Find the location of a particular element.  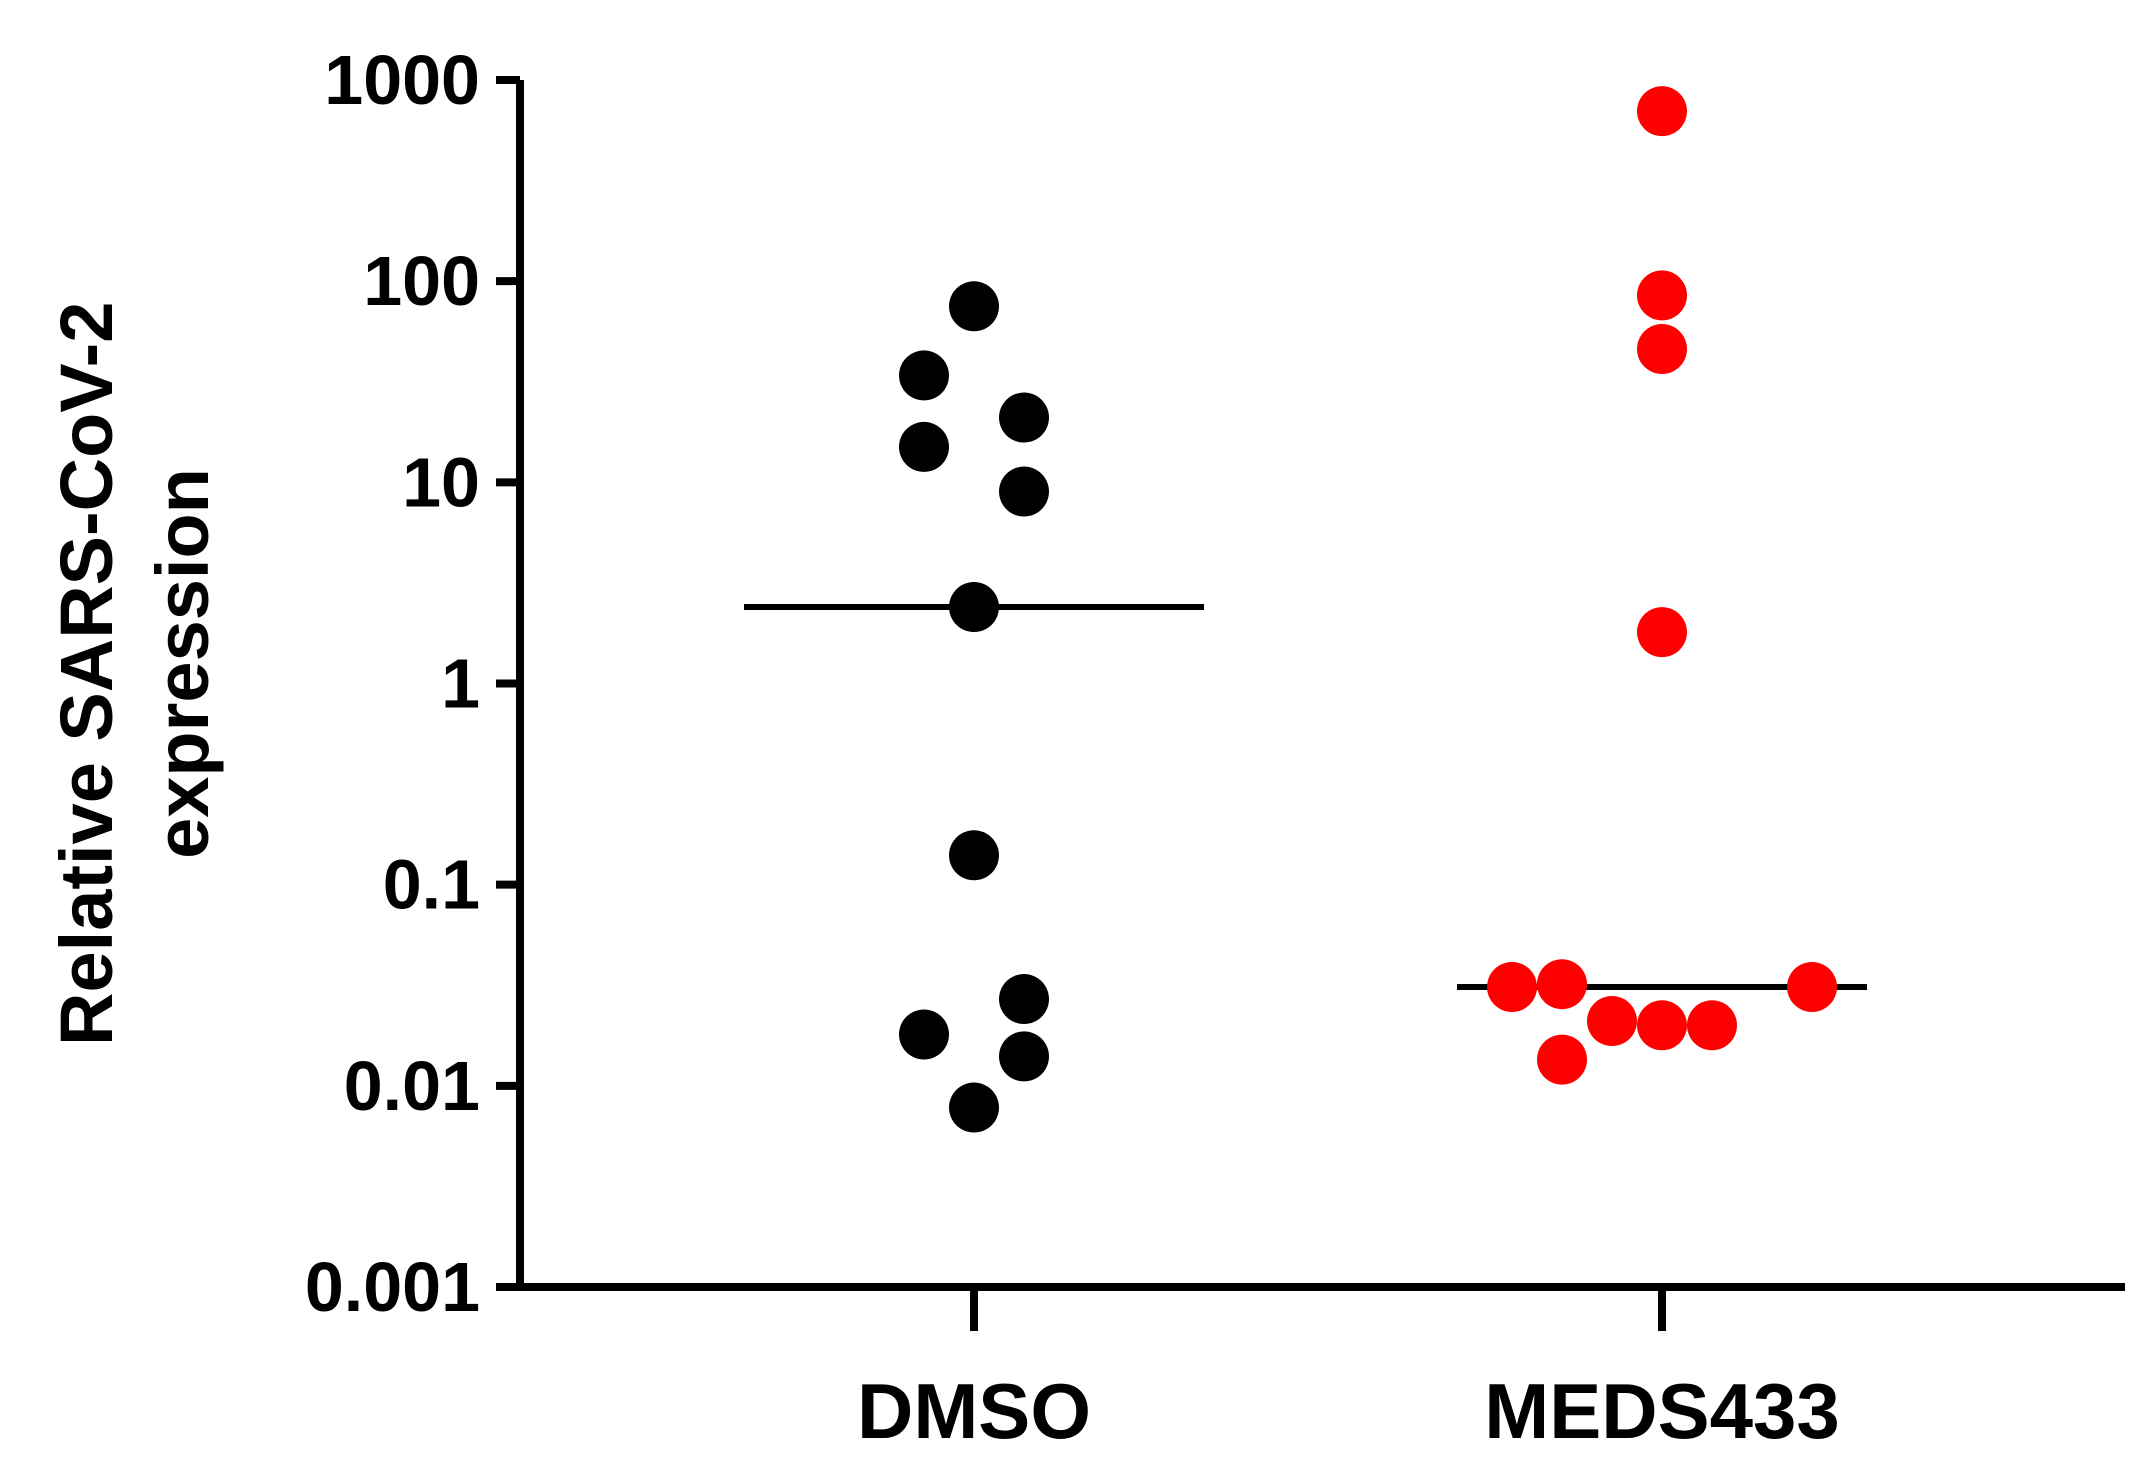

x-category-label: MEDS433 is located at coordinates (1662, 1411).